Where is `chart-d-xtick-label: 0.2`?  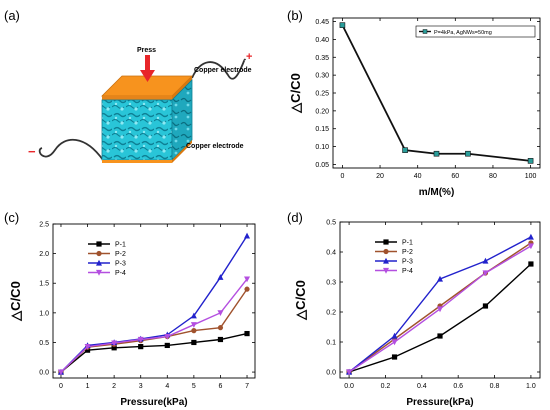 chart-d-xtick-label: 0.2 is located at coordinates (386, 386).